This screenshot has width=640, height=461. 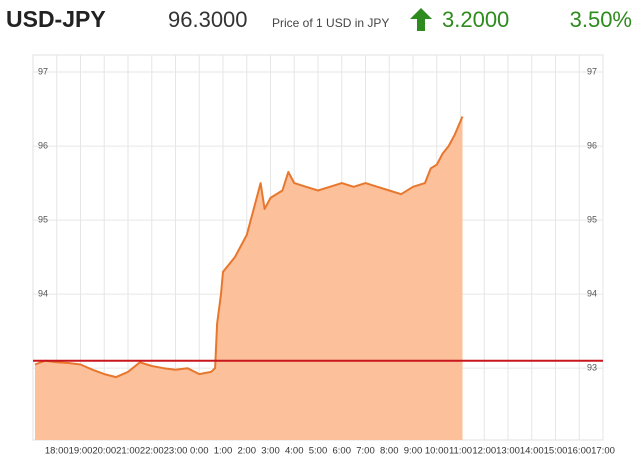 What do you see at coordinates (57, 451) in the screenshot?
I see `x-tick-label: 18:00` at bounding box center [57, 451].